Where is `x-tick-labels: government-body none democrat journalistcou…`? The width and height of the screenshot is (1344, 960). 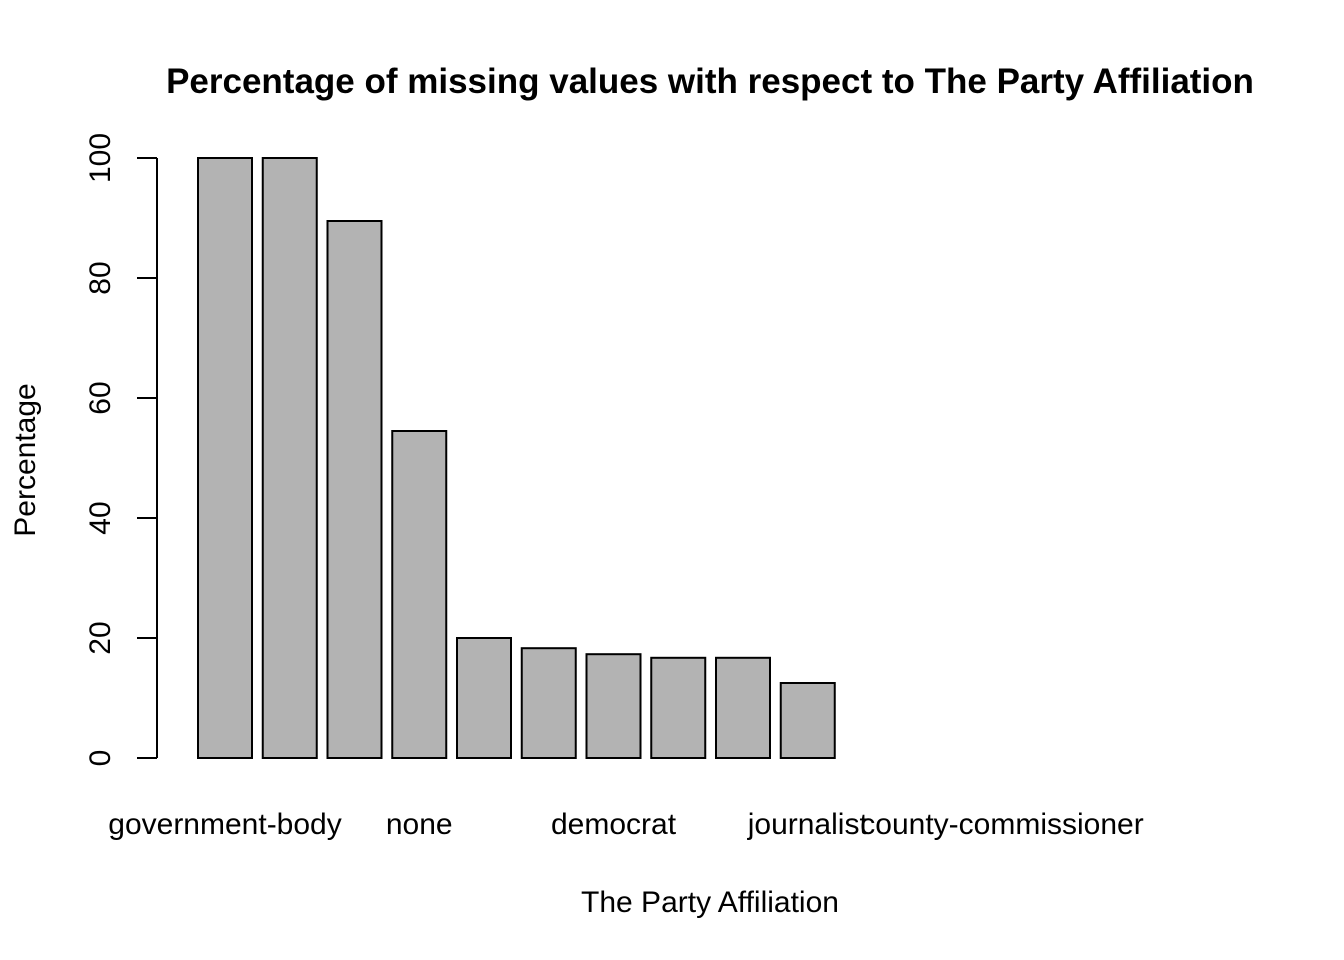
x-tick-labels: government-body none democrat journalistcou… is located at coordinates (625, 824).